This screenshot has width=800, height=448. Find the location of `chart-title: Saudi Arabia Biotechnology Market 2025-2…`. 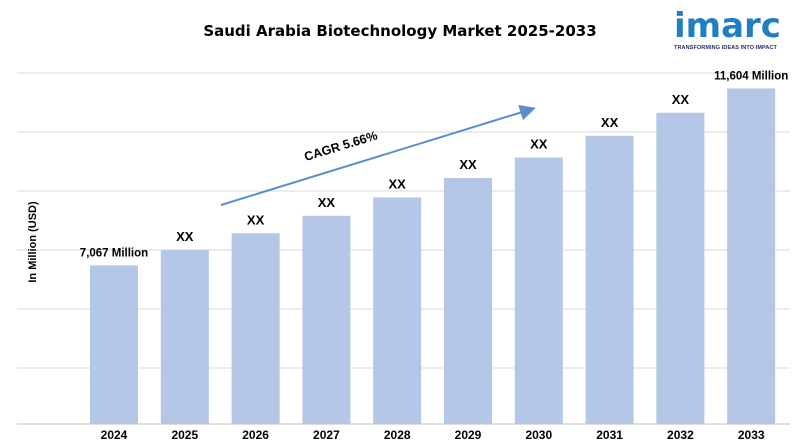

chart-title: Saudi Arabia Biotechnology Market 2025-2… is located at coordinates (400, 31).